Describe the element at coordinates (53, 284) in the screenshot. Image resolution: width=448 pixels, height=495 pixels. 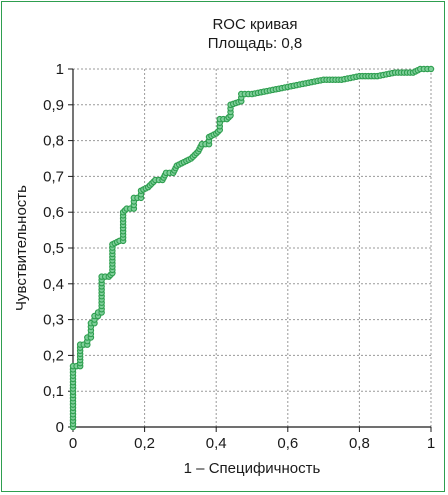
I see `y-tick-label: 0,4` at that location.